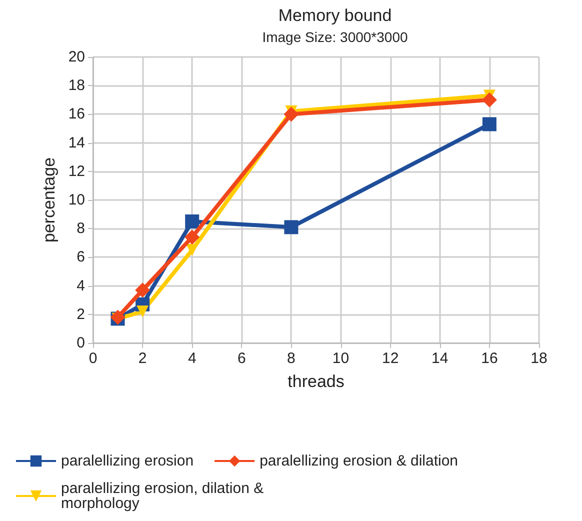 Image resolution: width=582 pixels, height=521 pixels. Describe the element at coordinates (76, 200) in the screenshot. I see `y-tick-label: 10` at that location.